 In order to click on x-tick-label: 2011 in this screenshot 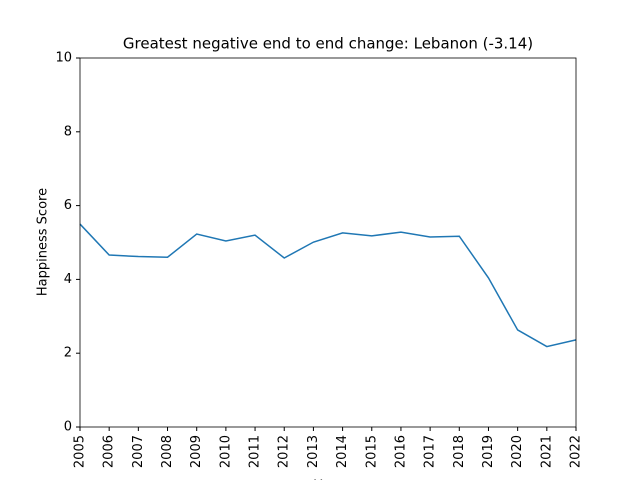, I will do `click(255, 451)`.